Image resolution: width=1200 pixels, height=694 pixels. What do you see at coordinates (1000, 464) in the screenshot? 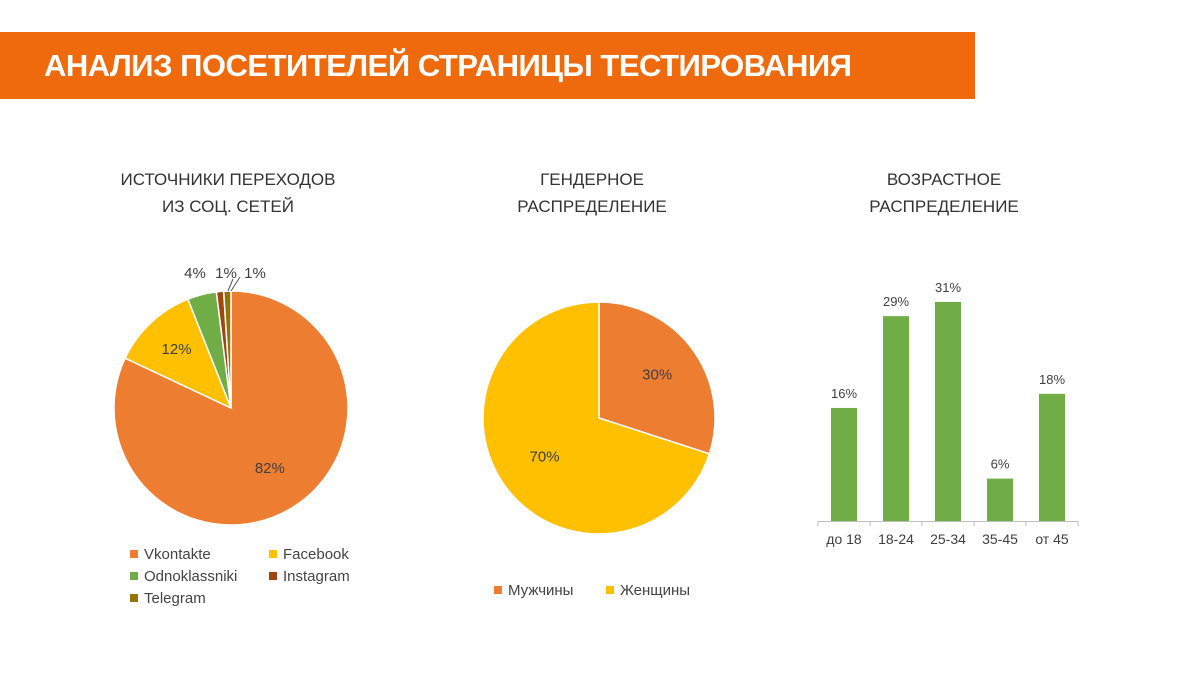
I see `age-value-label-3: 6%` at bounding box center [1000, 464].